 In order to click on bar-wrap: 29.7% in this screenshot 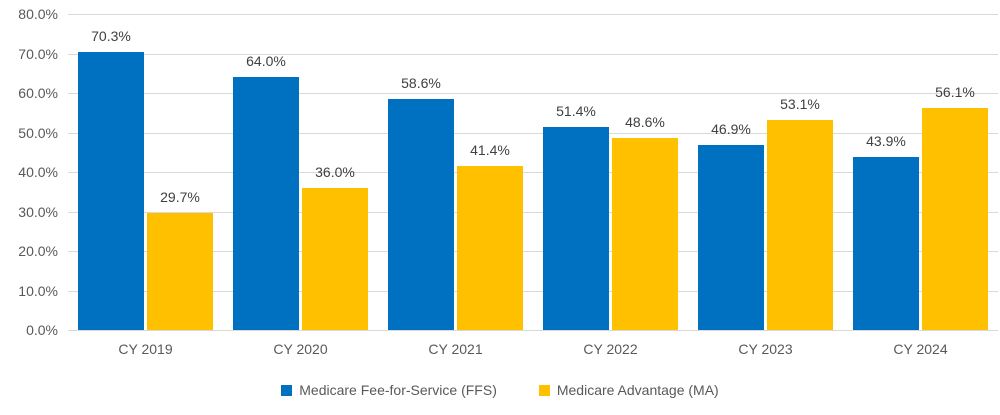, I will do `click(180, 172)`.